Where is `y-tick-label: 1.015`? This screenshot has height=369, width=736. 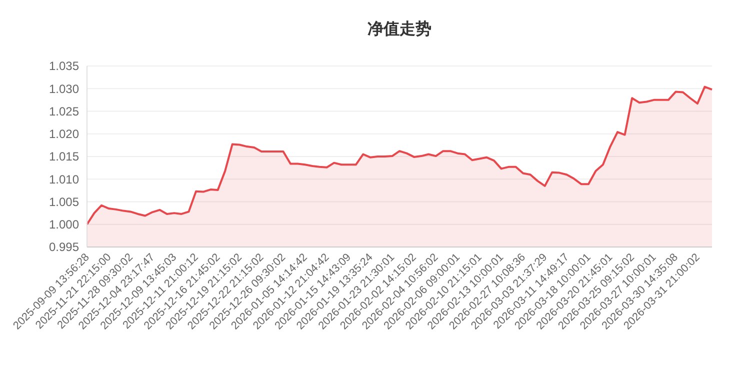 y-tick-label: 1.015 is located at coordinates (64, 157).